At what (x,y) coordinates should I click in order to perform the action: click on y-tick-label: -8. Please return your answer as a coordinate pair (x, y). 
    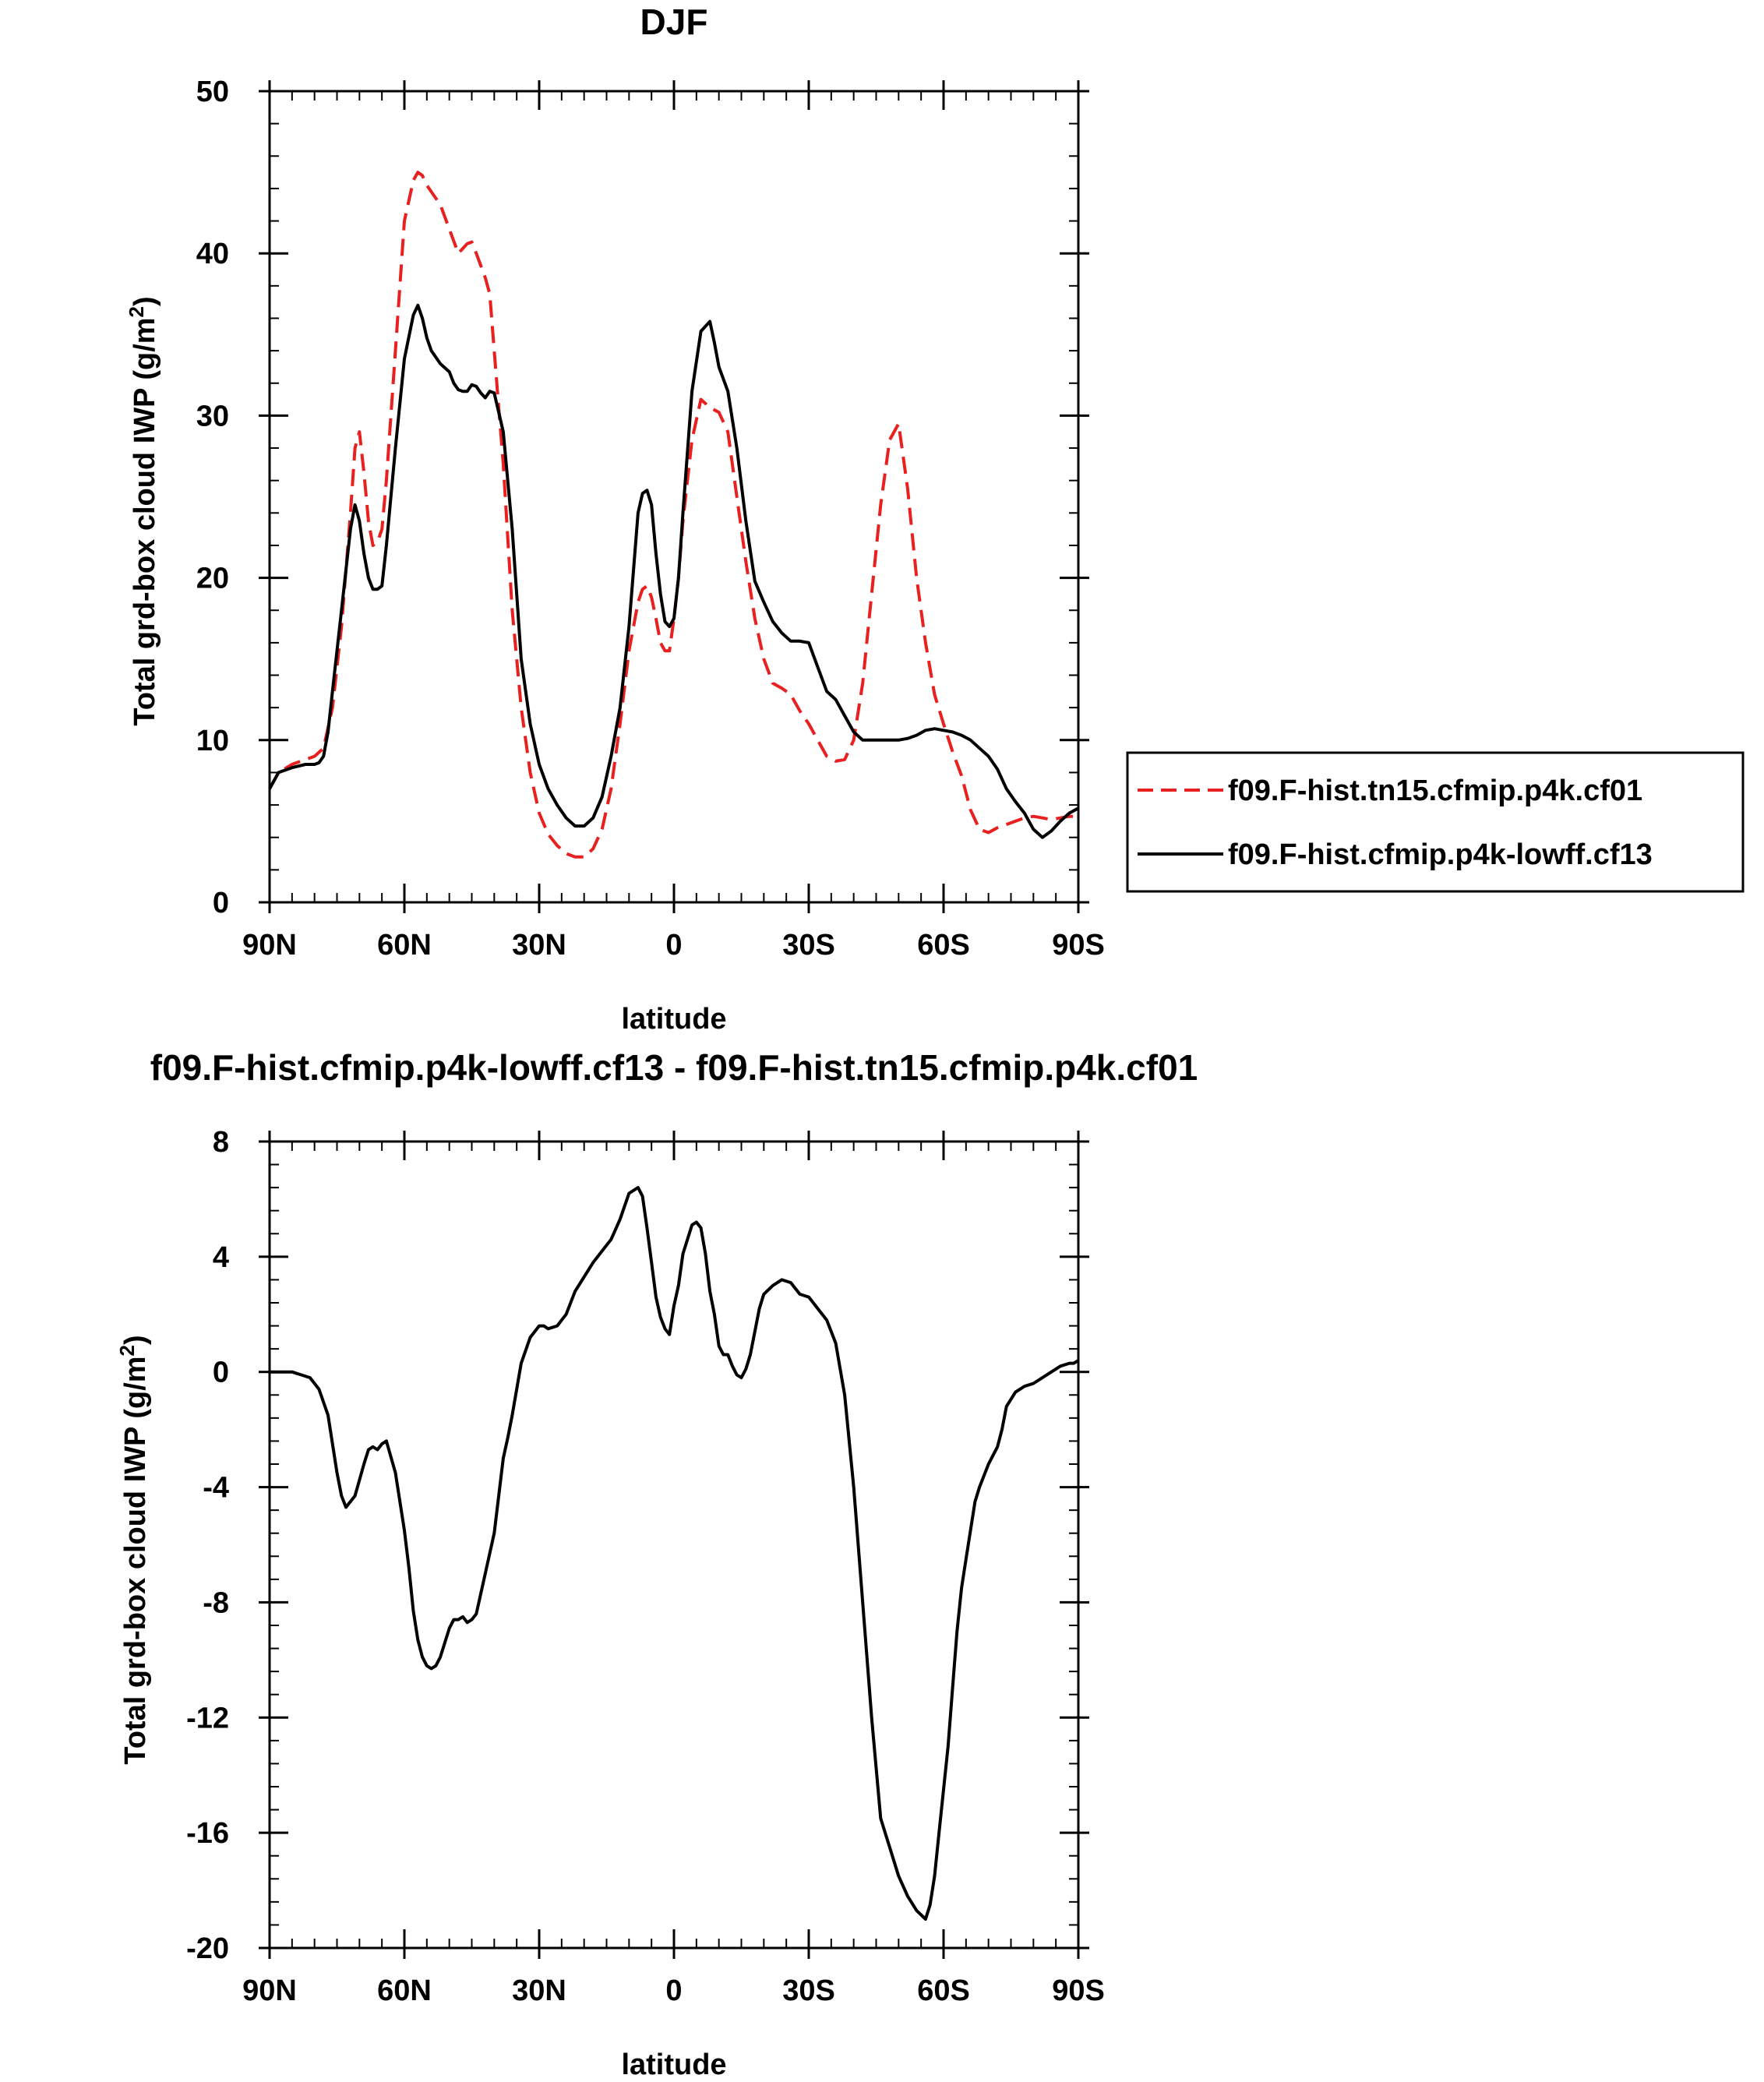
    Looking at the image, I should click on (216, 1602).